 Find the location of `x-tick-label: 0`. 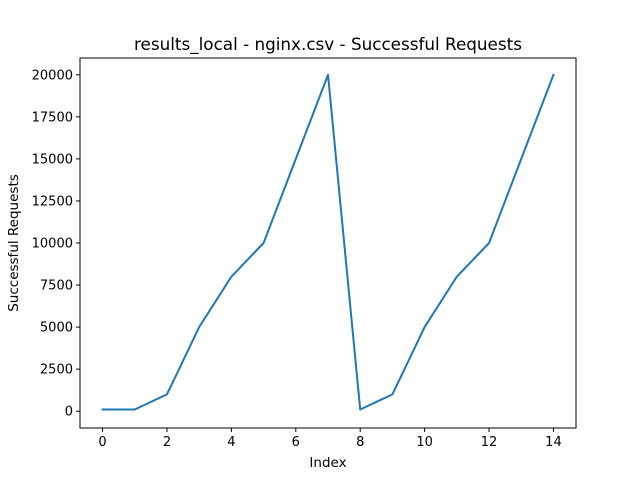

x-tick-label: 0 is located at coordinates (102, 442).